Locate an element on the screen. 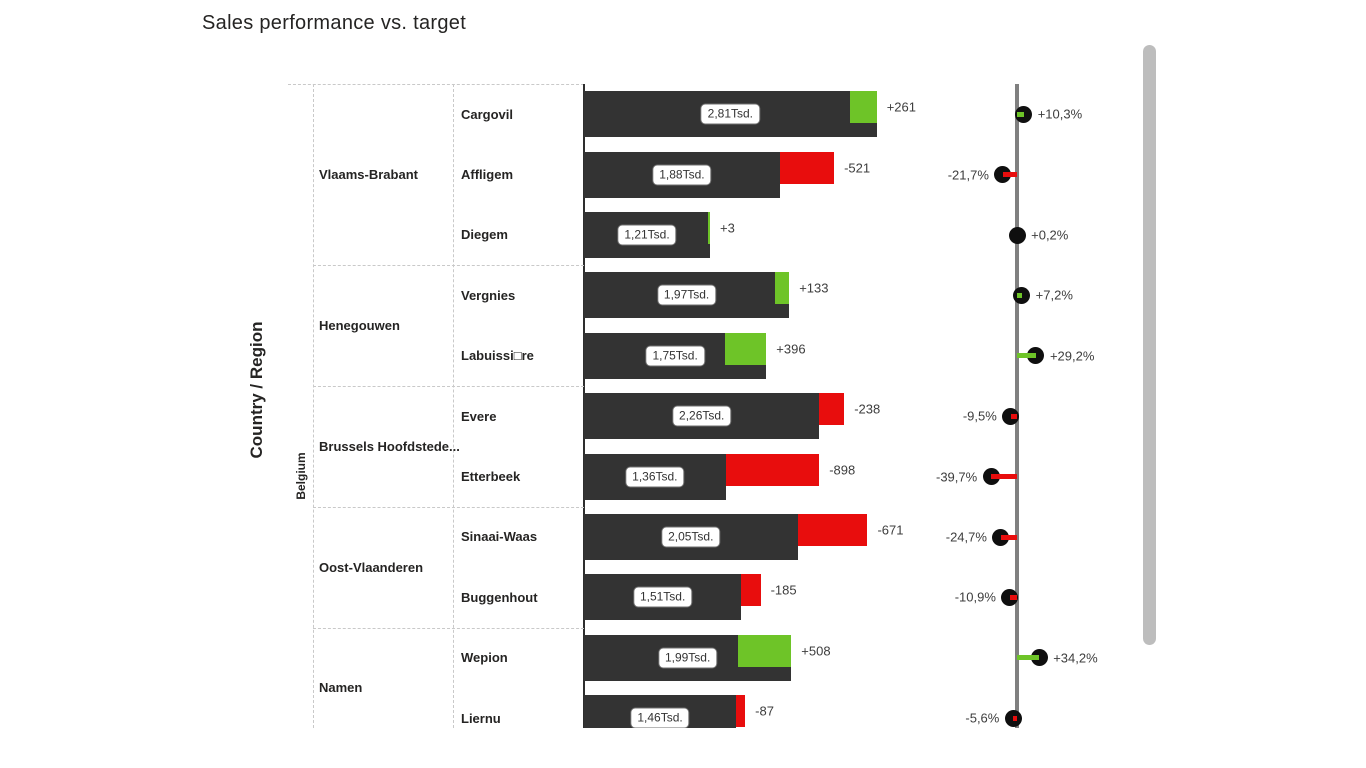 Image resolution: width=1366 pixels, height=768 pixels. percent-label: +29,2% is located at coordinates (1072, 356).